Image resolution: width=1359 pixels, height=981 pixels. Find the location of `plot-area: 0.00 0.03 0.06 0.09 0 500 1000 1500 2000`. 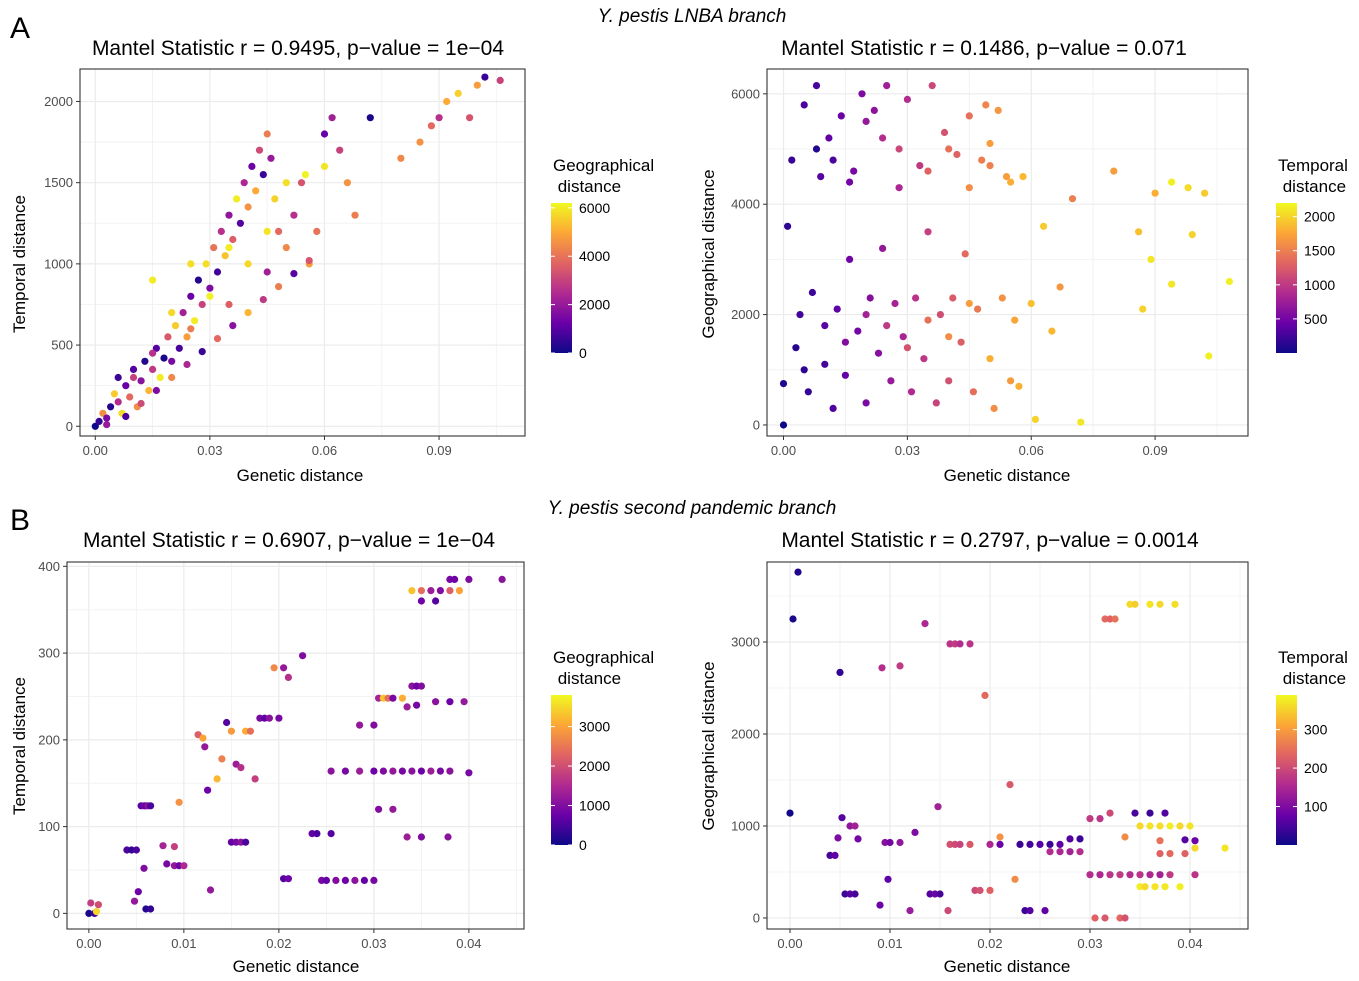

plot-area: 0.00 0.03 0.06 0.09 0 500 1000 1500 2000 is located at coordinates (285, 263).